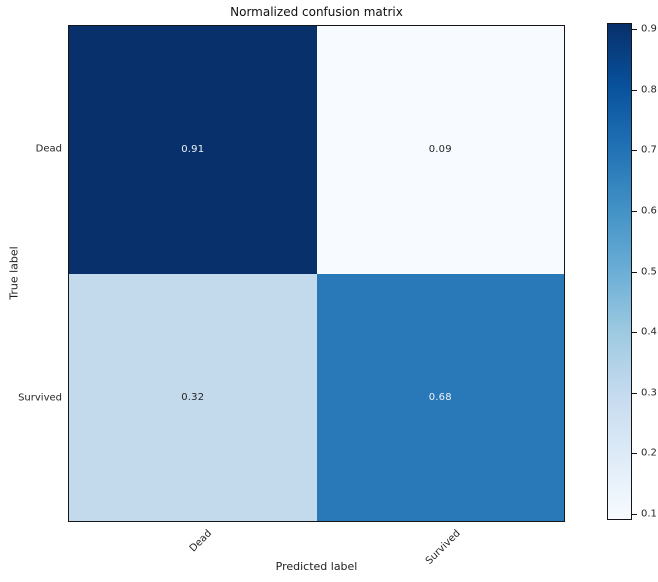  Describe the element at coordinates (649, 150) in the screenshot. I see `colorbar-tick-label-0.7: 0.7` at that location.